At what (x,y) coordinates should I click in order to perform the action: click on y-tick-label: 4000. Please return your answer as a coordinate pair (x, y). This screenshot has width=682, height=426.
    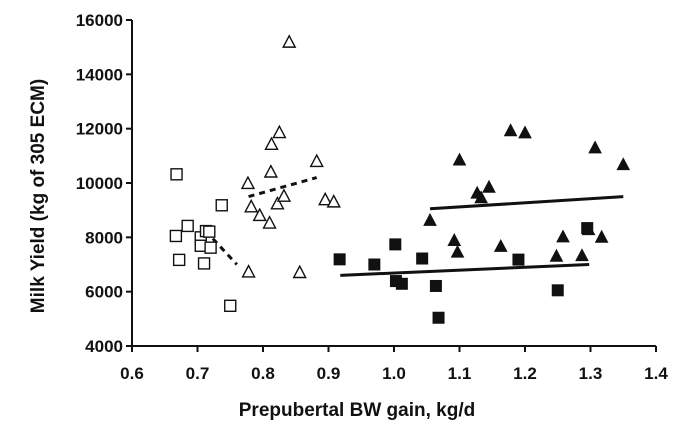
    Looking at the image, I should click on (104, 346).